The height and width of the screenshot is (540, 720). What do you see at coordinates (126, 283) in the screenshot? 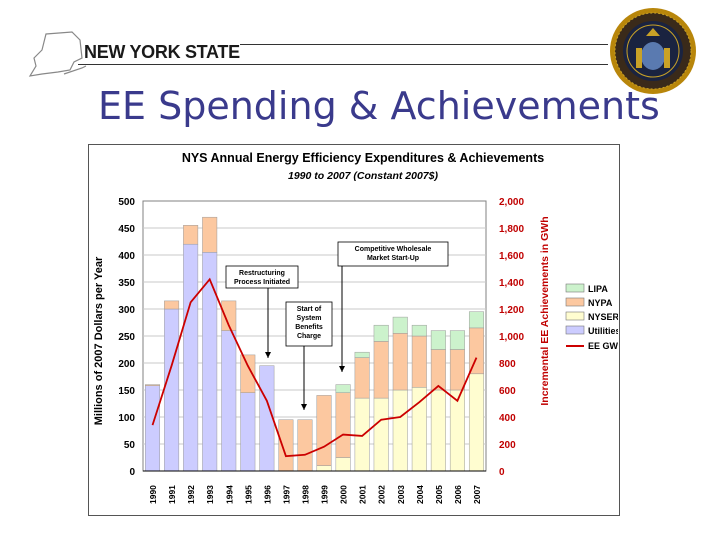
I see `y-tick-label: 350` at bounding box center [126, 283].